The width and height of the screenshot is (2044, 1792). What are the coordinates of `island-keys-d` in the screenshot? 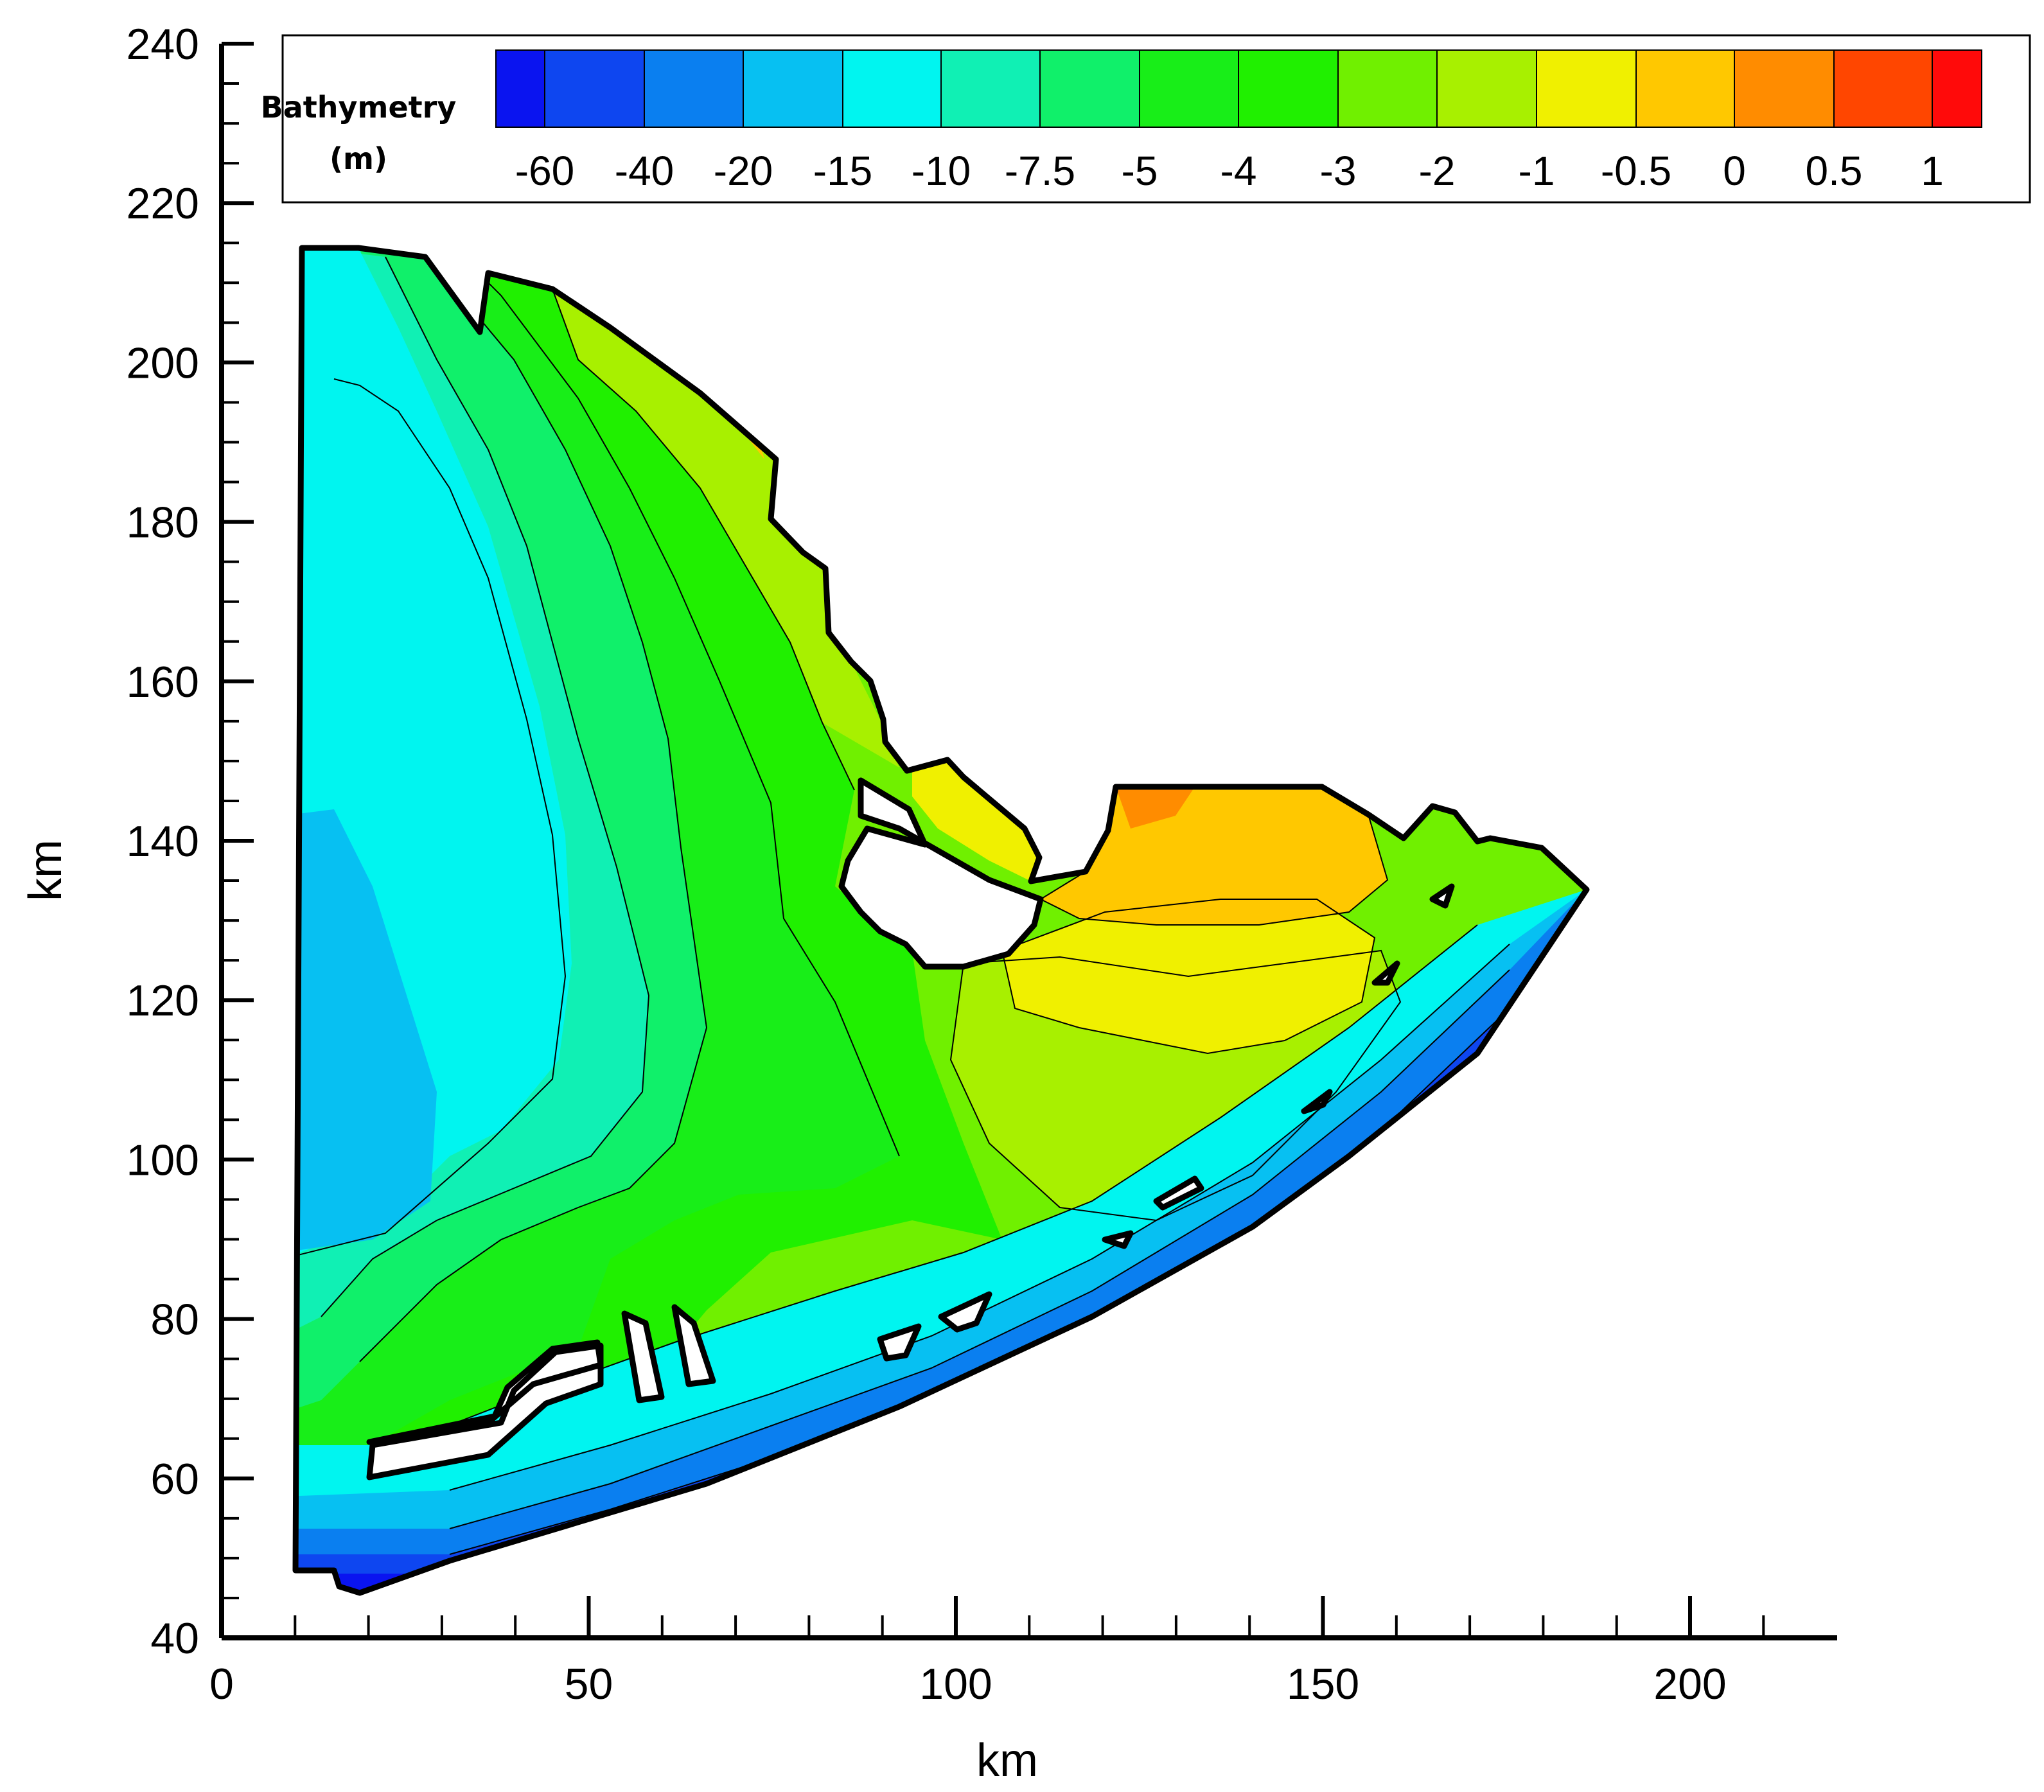 It's located at (1178, 1193).